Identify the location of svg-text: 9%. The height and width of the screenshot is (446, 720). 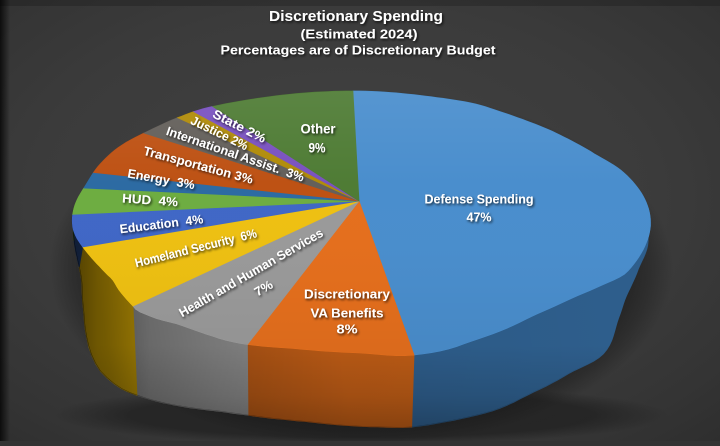
(317, 148).